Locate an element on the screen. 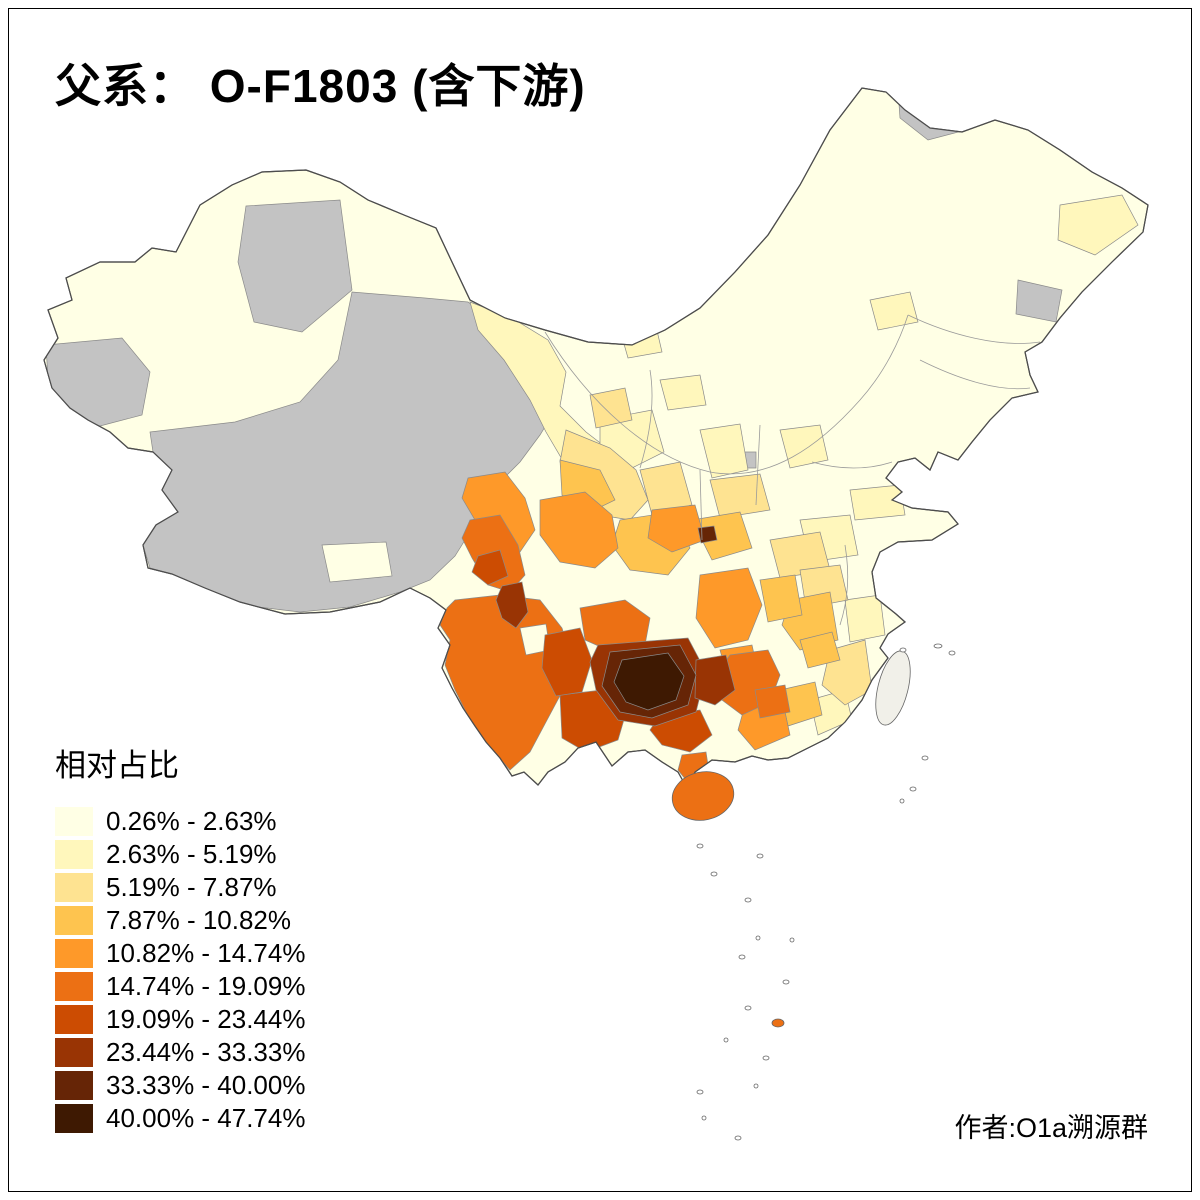 This screenshot has height=1200, width=1200. legend-item: 5.19% - 7.87% is located at coordinates (180, 887).